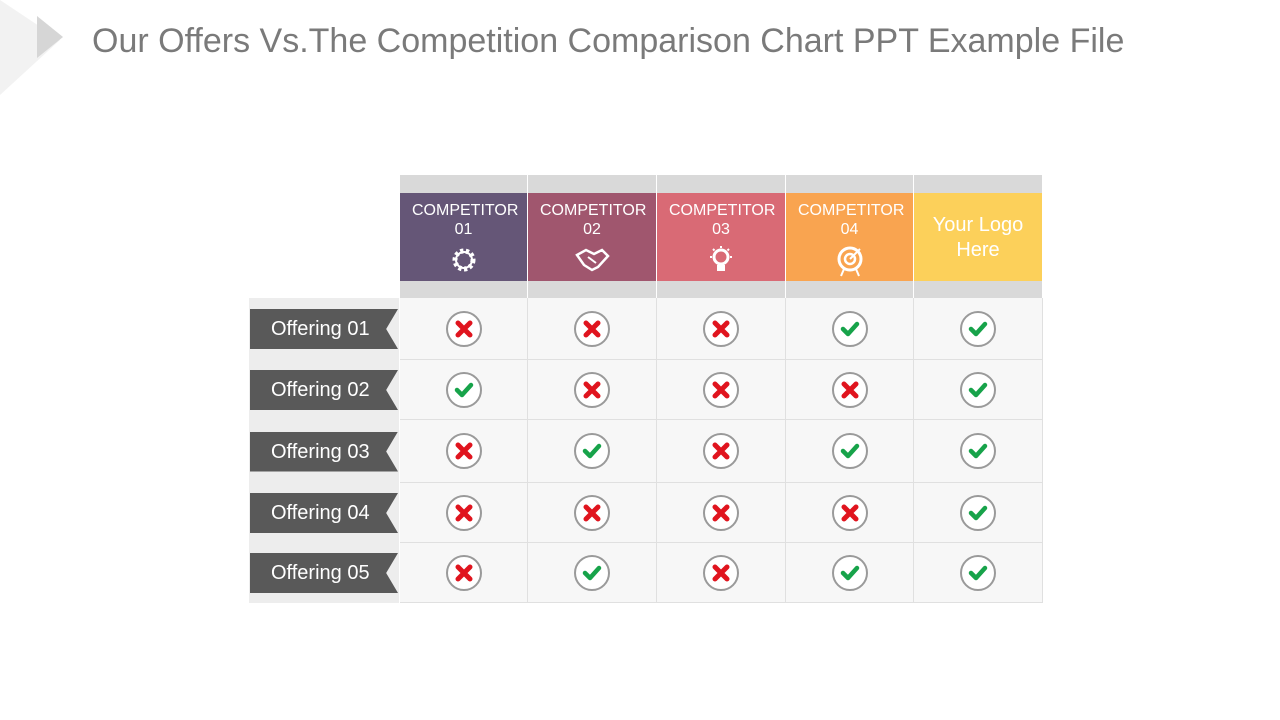 The image size is (1280, 720). What do you see at coordinates (851, 220) in the screenshot?
I see `column-label: COMPETITOR 04` at bounding box center [851, 220].